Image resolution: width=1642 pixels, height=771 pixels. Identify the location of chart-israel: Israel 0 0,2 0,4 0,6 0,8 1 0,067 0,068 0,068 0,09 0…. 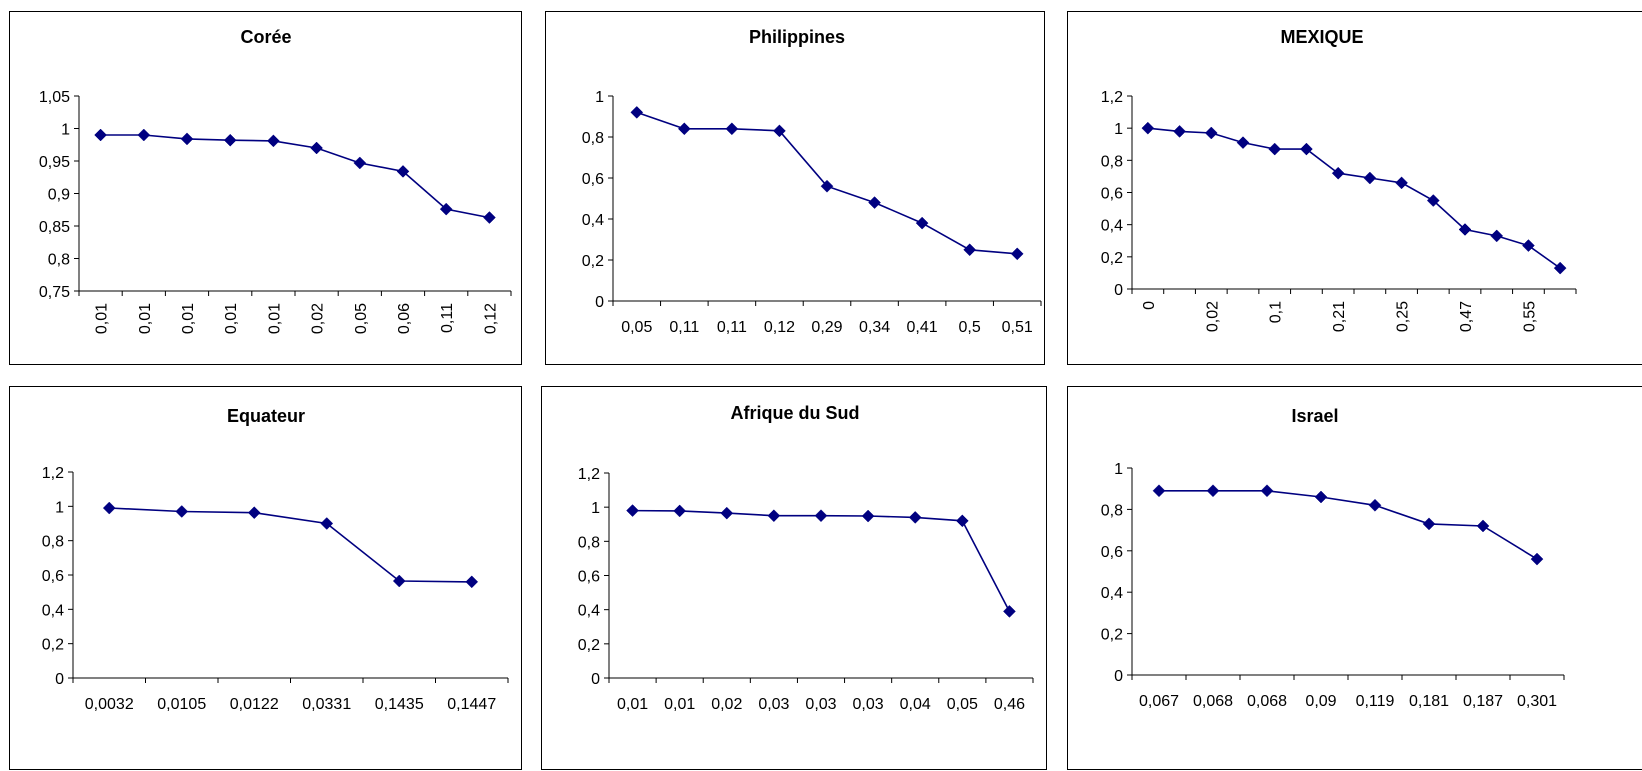
(1333, 558).